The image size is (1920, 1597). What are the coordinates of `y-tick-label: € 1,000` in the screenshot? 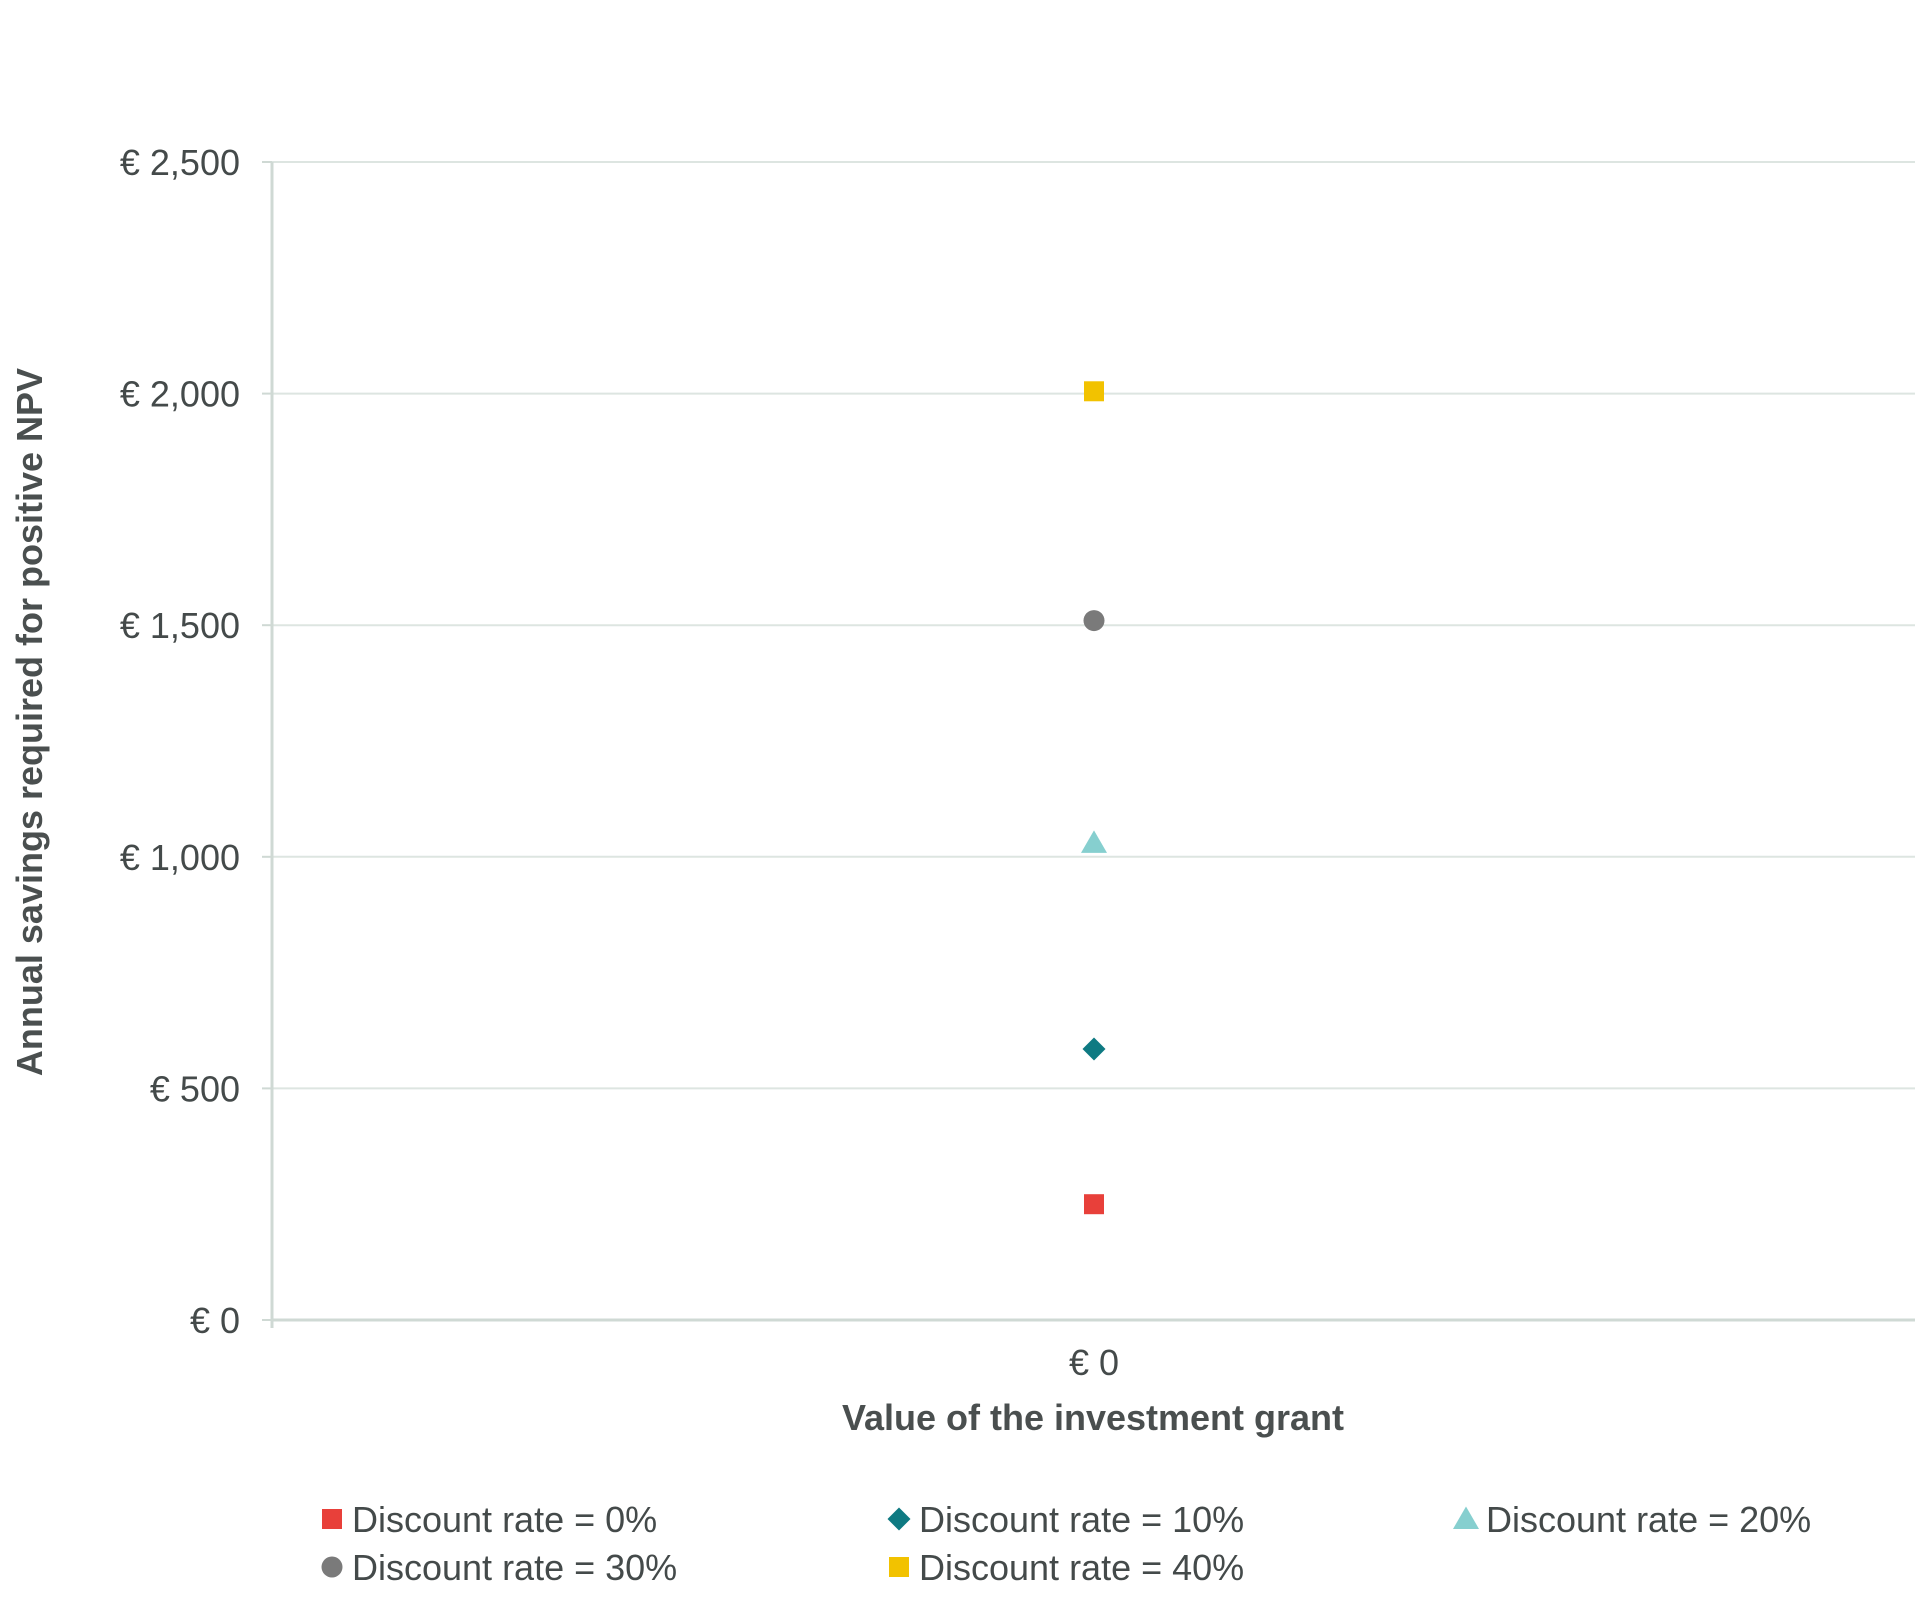 It's located at (180, 857).